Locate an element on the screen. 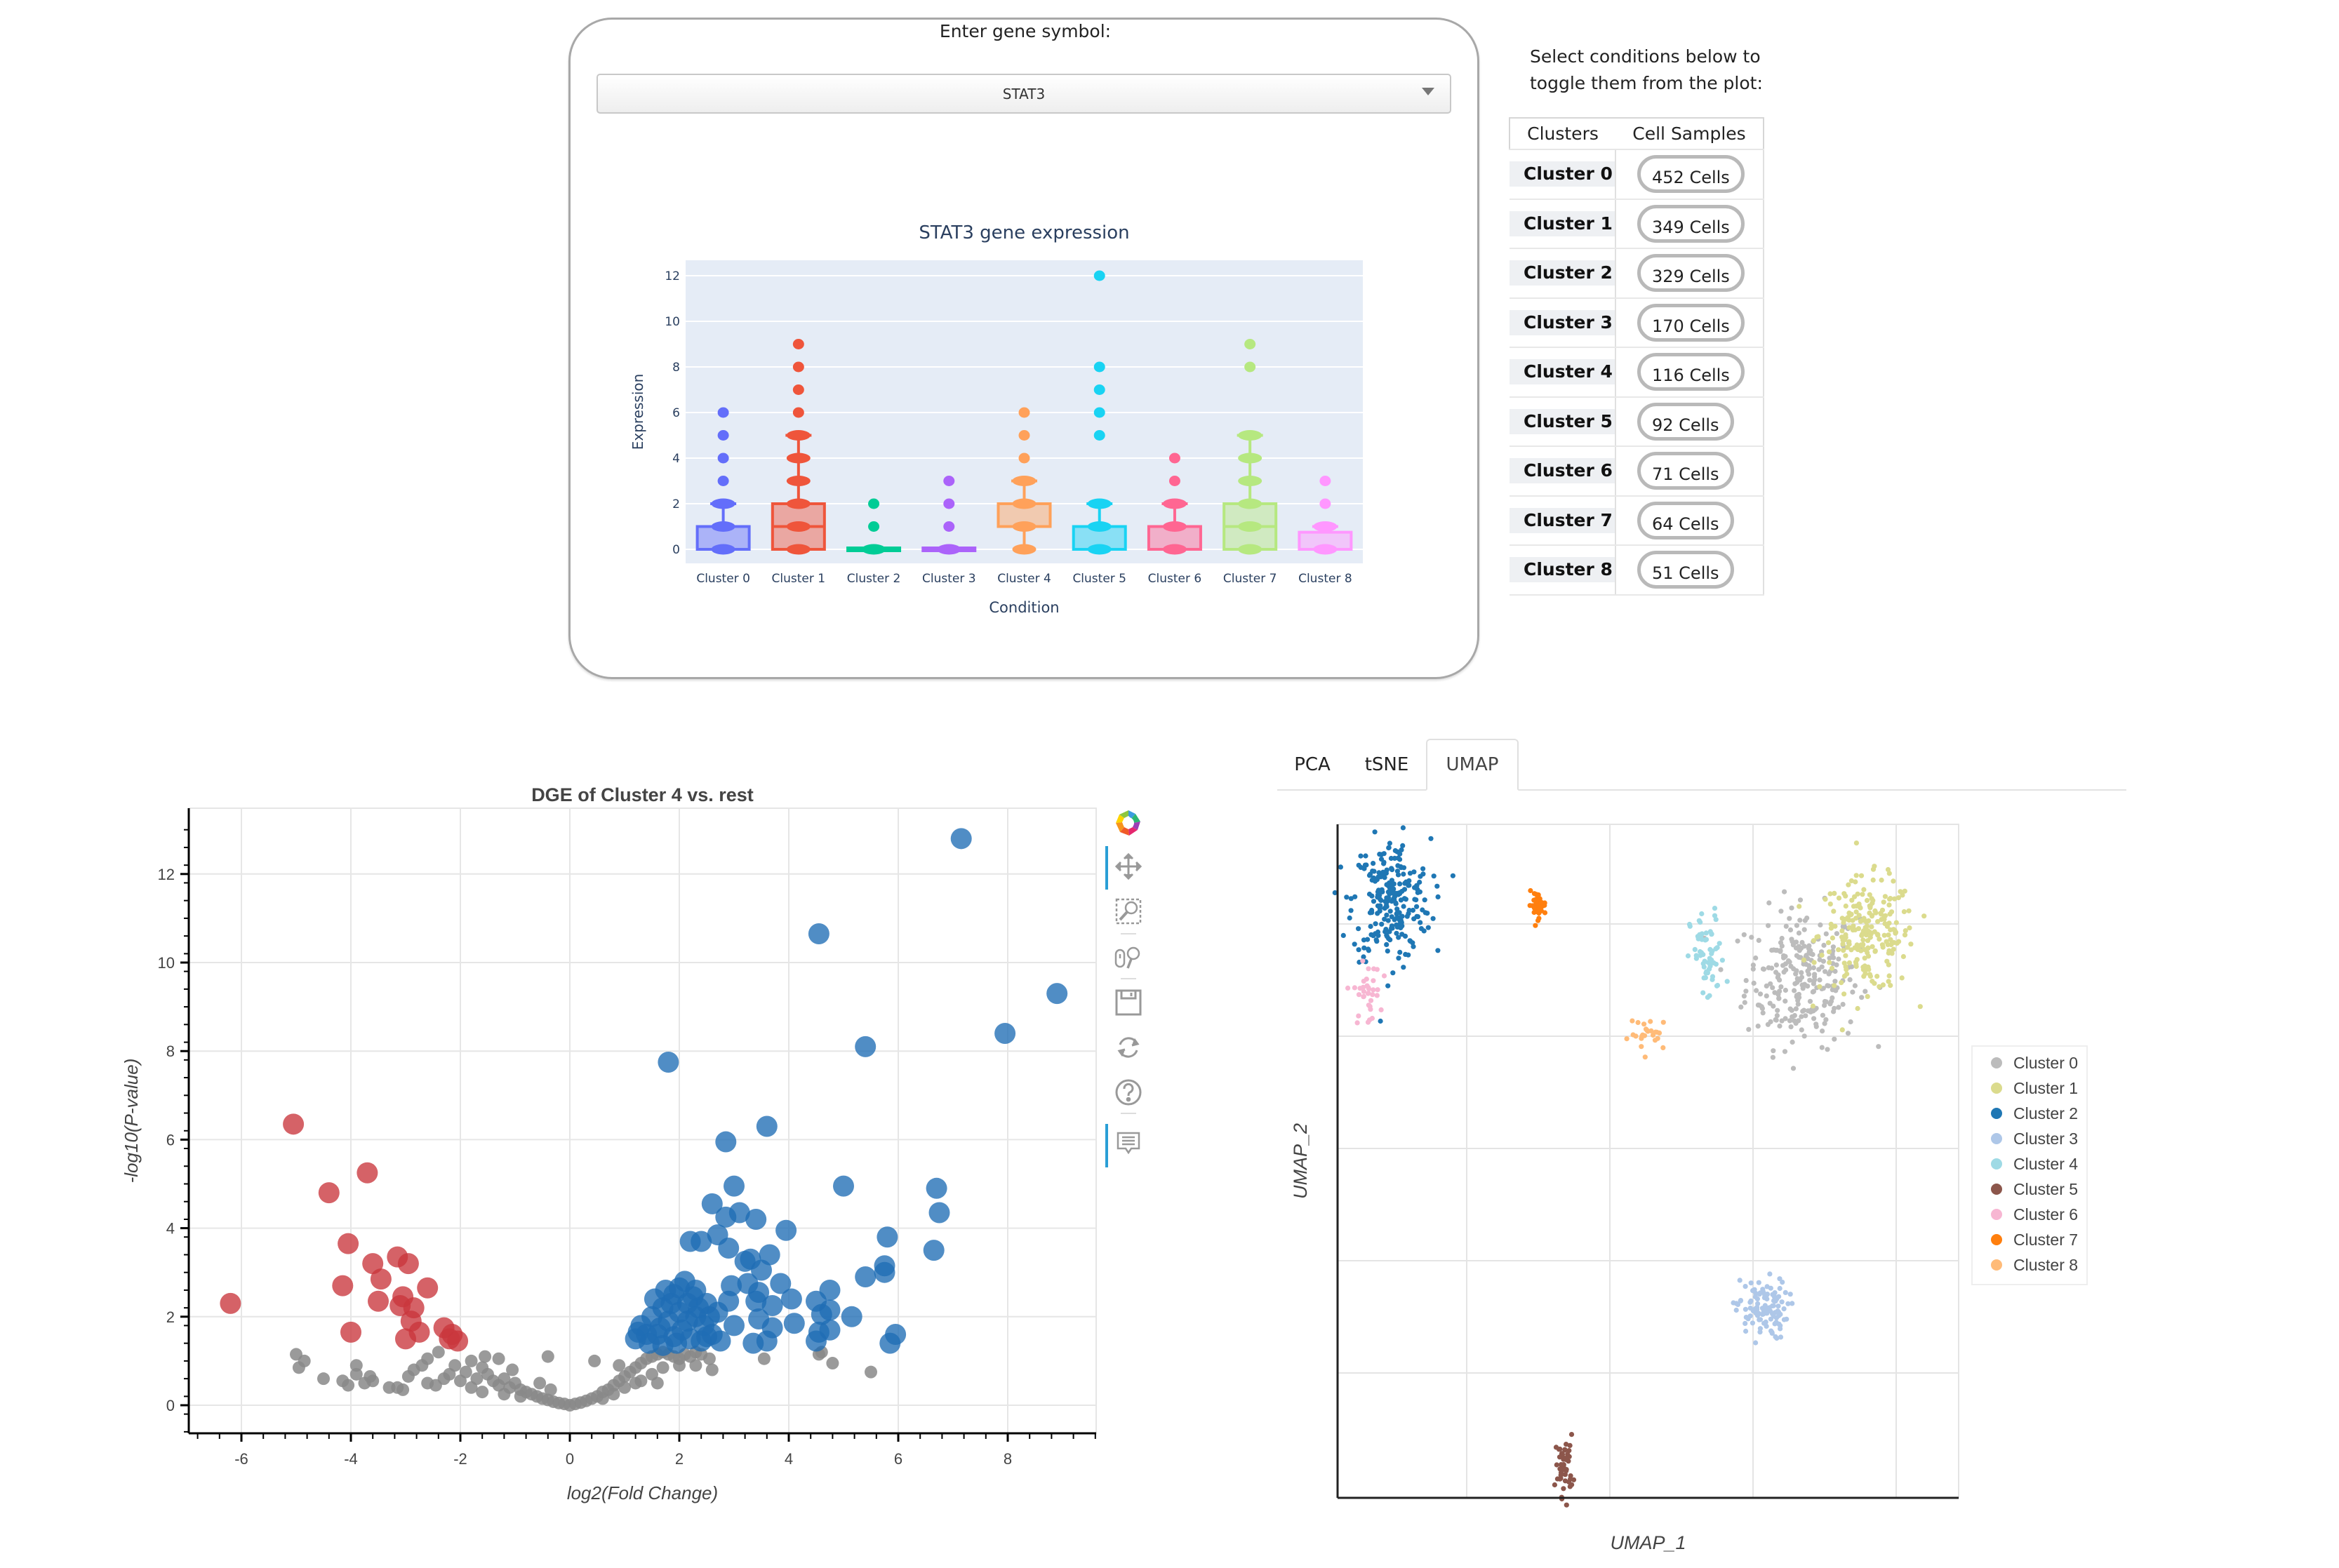 The height and width of the screenshot is (1568, 2339). legend-item: Cluster 0 is located at coordinates (2025, 1062).